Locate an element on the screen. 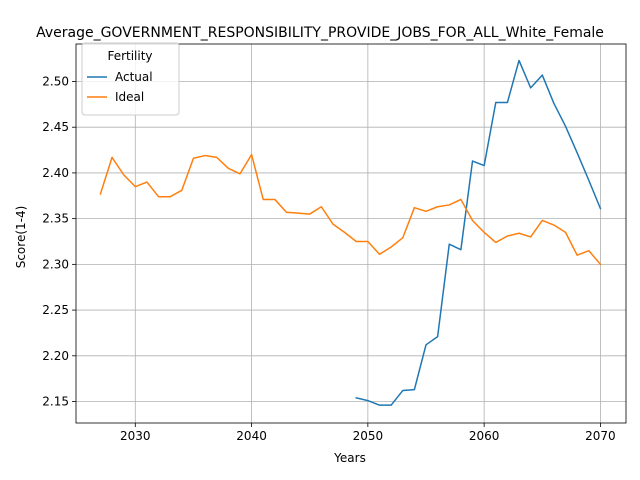  x-tick-label: 2070 is located at coordinates (600, 436).